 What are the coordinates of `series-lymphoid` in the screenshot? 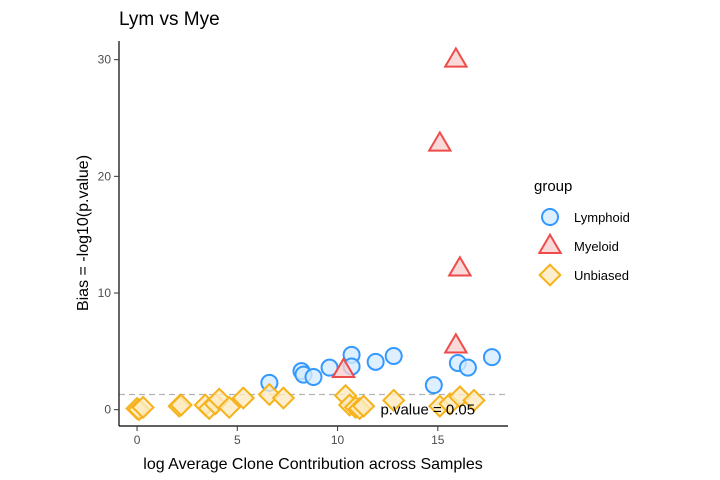 It's located at (380, 370).